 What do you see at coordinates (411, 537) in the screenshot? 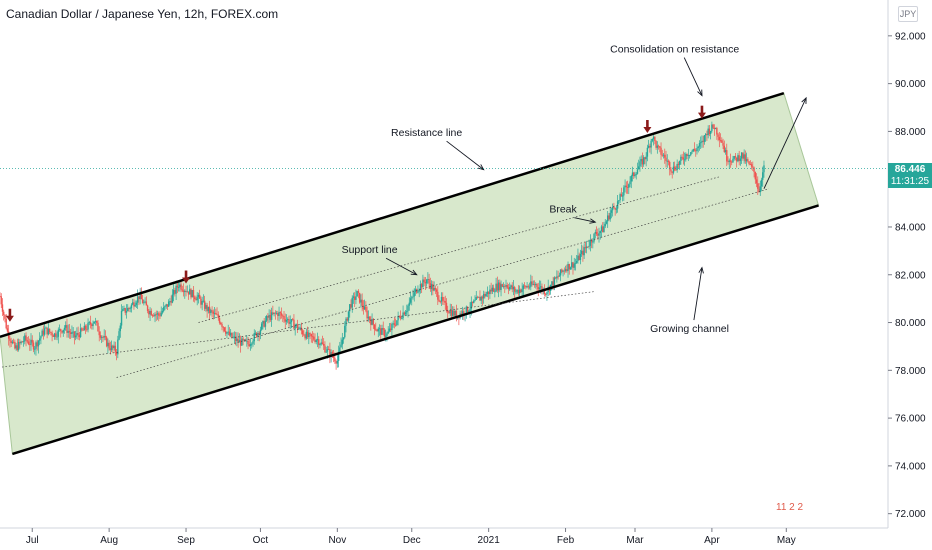
I see `time-axis: Jul Aug Sep Oct Nov Dec 2021 Feb Mar Apr May` at bounding box center [411, 537].